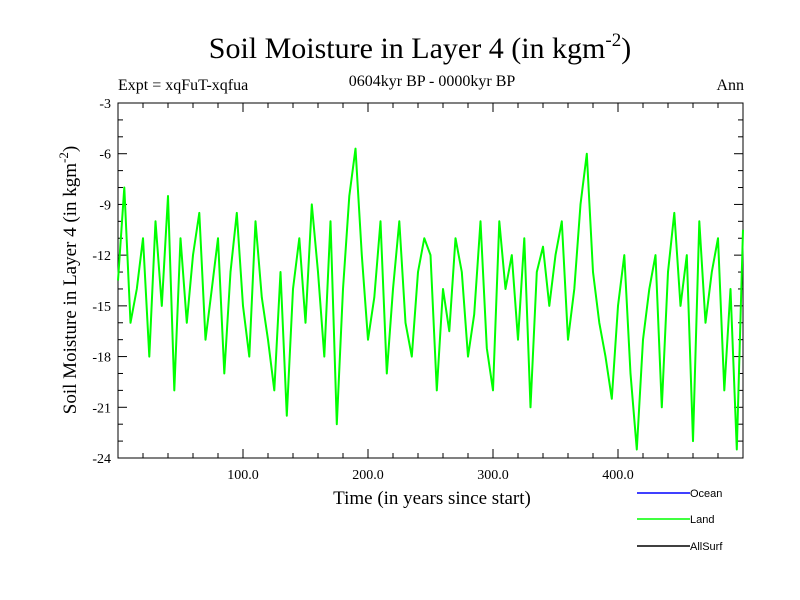 This screenshot has width=800, height=600. What do you see at coordinates (368, 475) in the screenshot?
I see `x-tick-label: 200.0` at bounding box center [368, 475].